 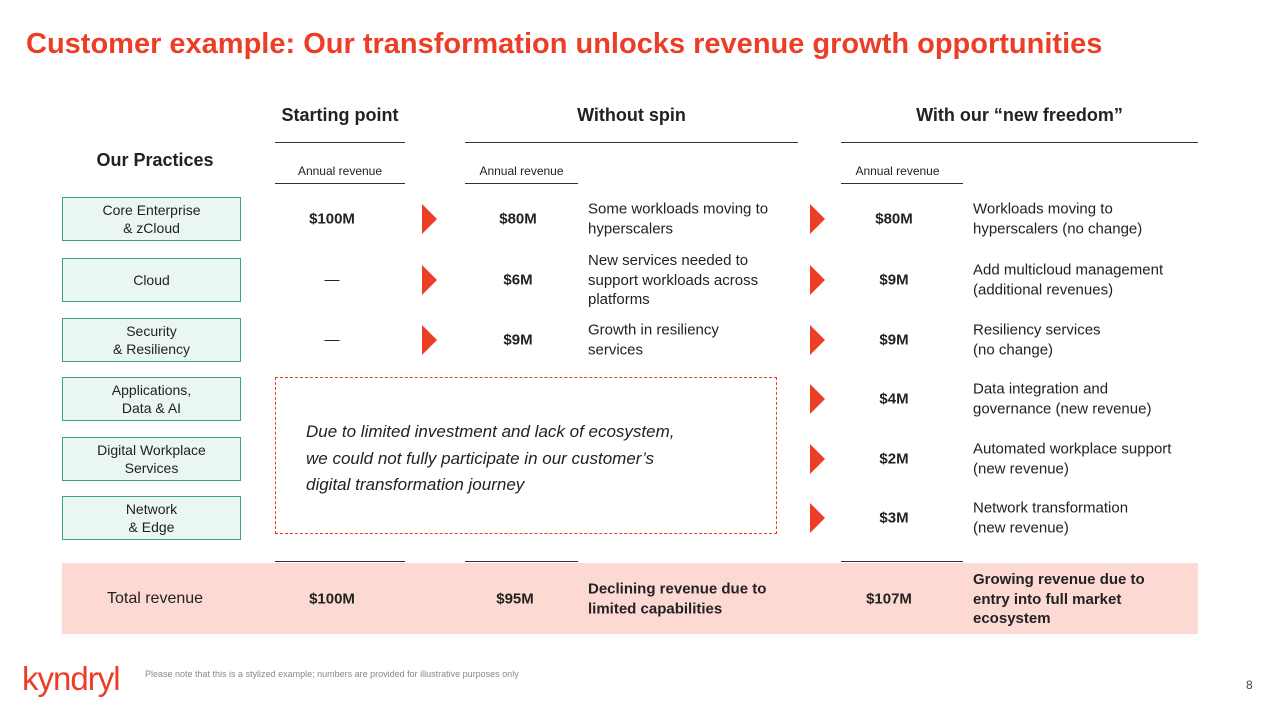 What do you see at coordinates (894, 399) in the screenshot?
I see `with-value: $4M` at bounding box center [894, 399].